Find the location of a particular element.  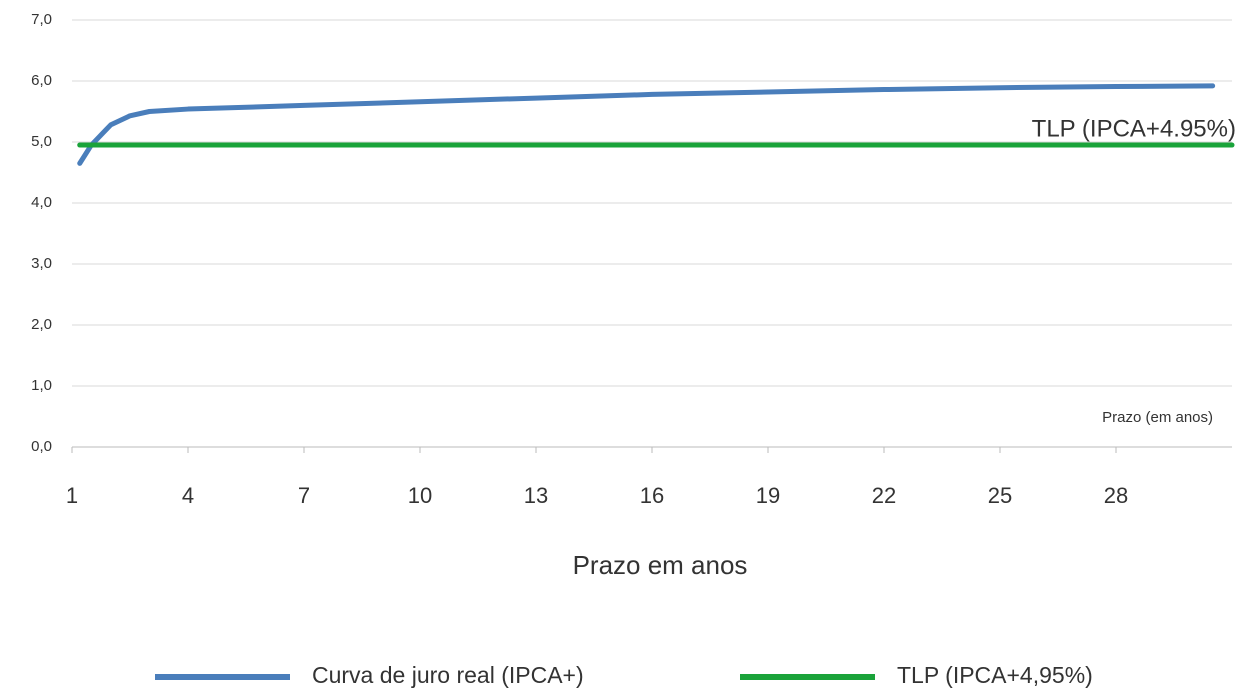

x-tick-label: 25 is located at coordinates (1000, 495).